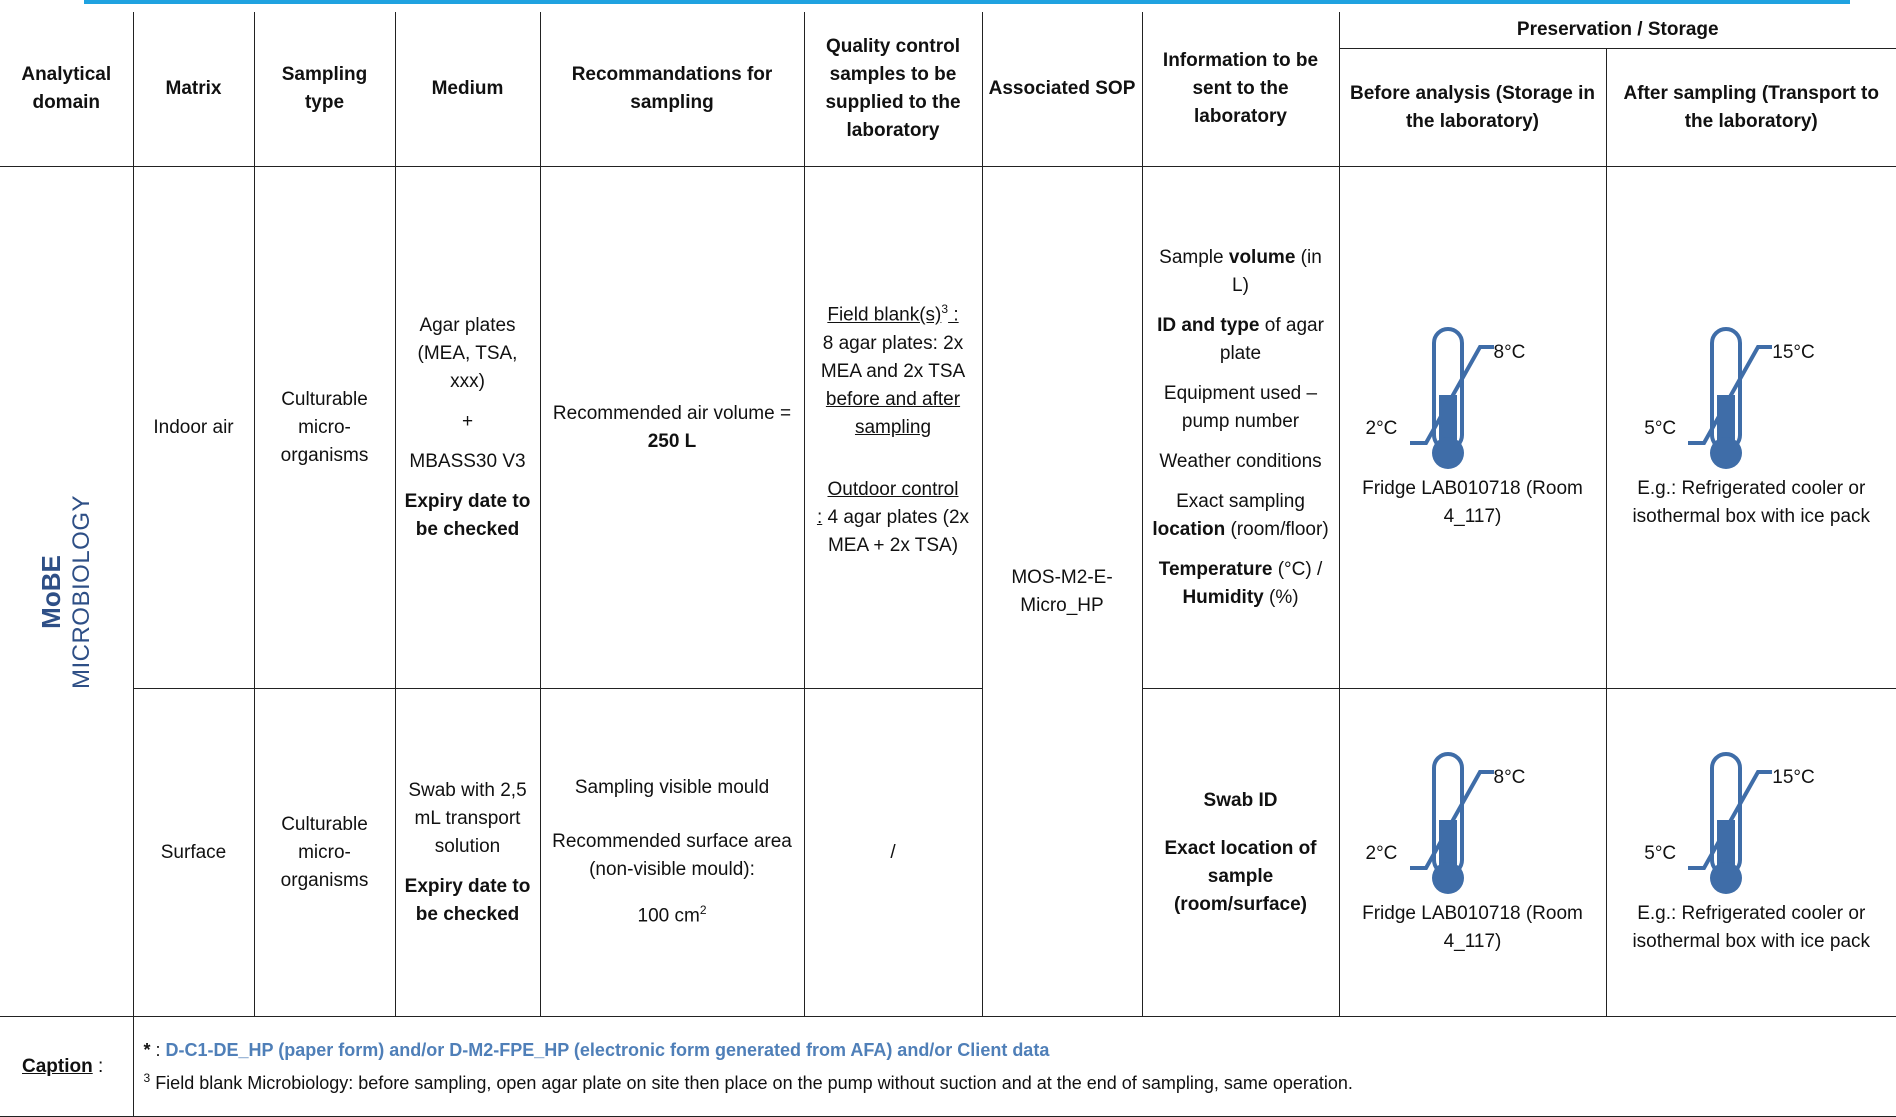 Image resolution: width=1896 pixels, height=1117 pixels. What do you see at coordinates (1240, 407) in the screenshot?
I see `info-text: Equipment used – pump number` at bounding box center [1240, 407].